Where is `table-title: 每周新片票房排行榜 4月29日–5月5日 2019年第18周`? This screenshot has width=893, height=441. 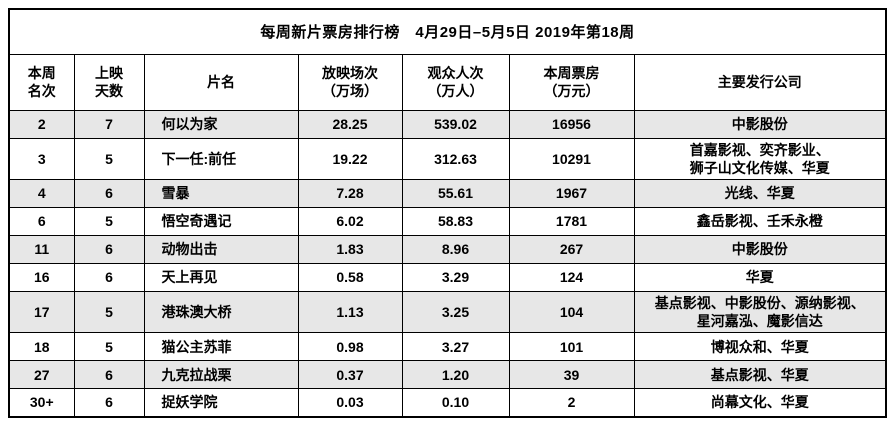 table-title: 每周新片票房排行榜 4月29日–5月5日 2019年第18周 is located at coordinates (447, 31).